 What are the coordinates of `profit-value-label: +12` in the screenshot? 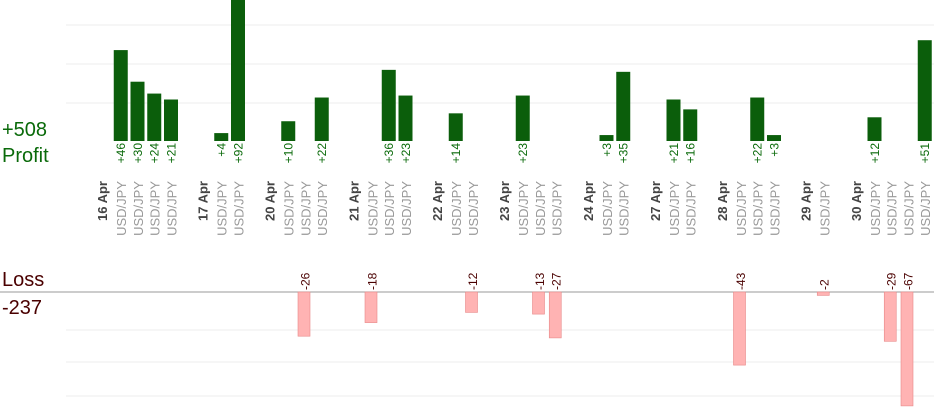 It's located at (875, 153).